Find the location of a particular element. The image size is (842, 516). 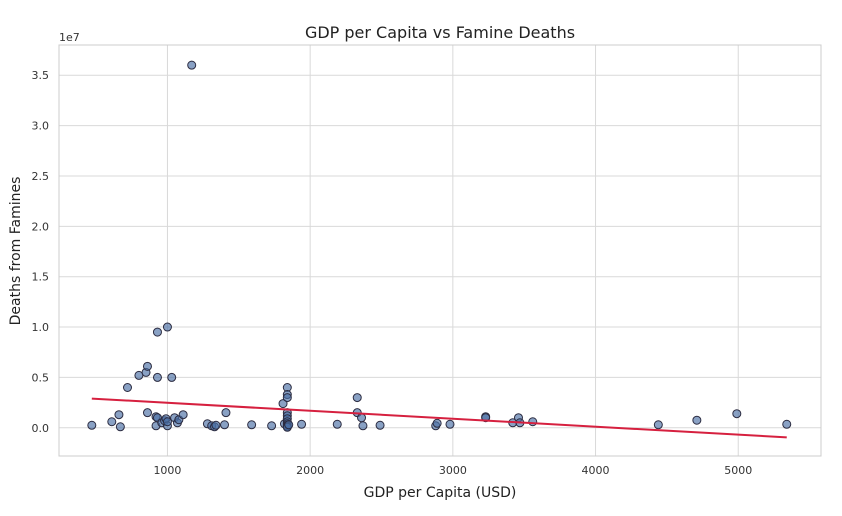

y-tick-label: 2.5 is located at coordinates (41, 176).